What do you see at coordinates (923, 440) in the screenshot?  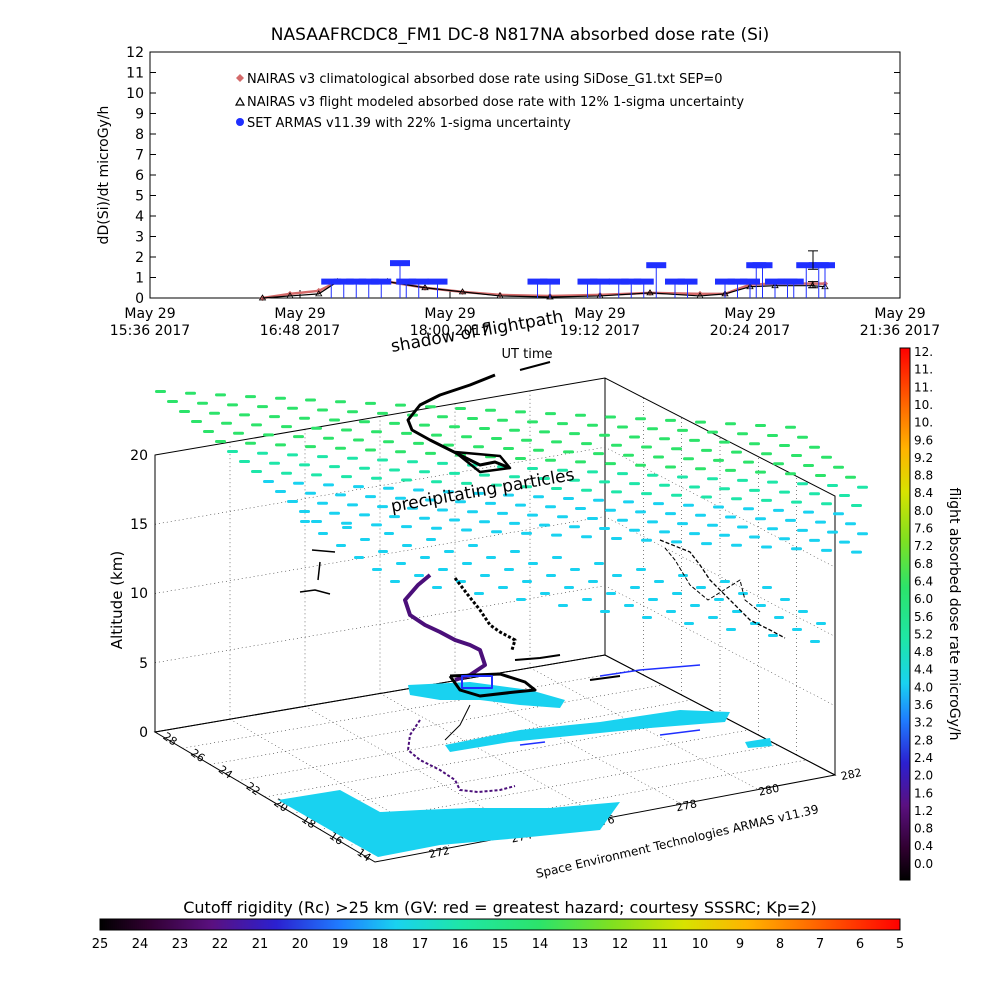 I see `colorbar-tick-label: 9.6` at bounding box center [923, 440].